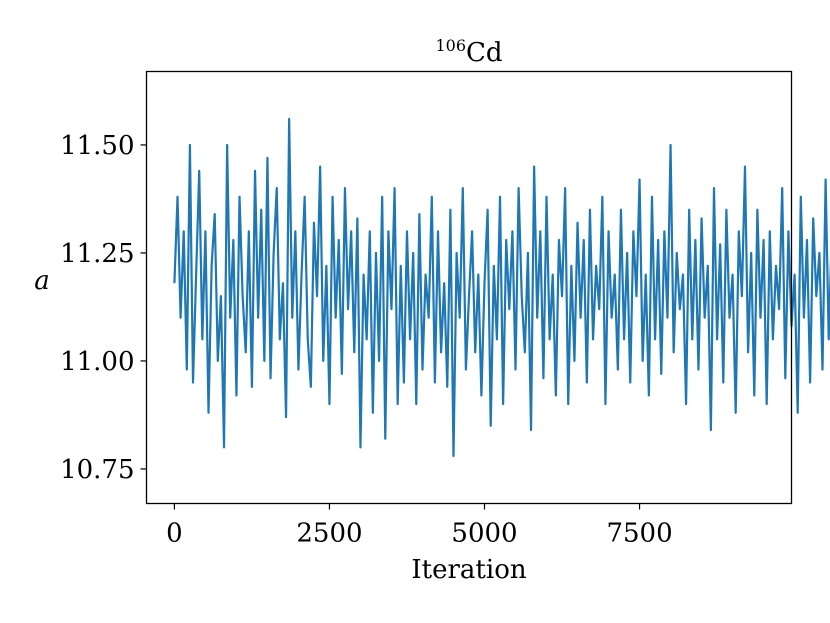 The height and width of the screenshot is (623, 830). I want to click on chart-title: 106Cd, so click(468, 52).